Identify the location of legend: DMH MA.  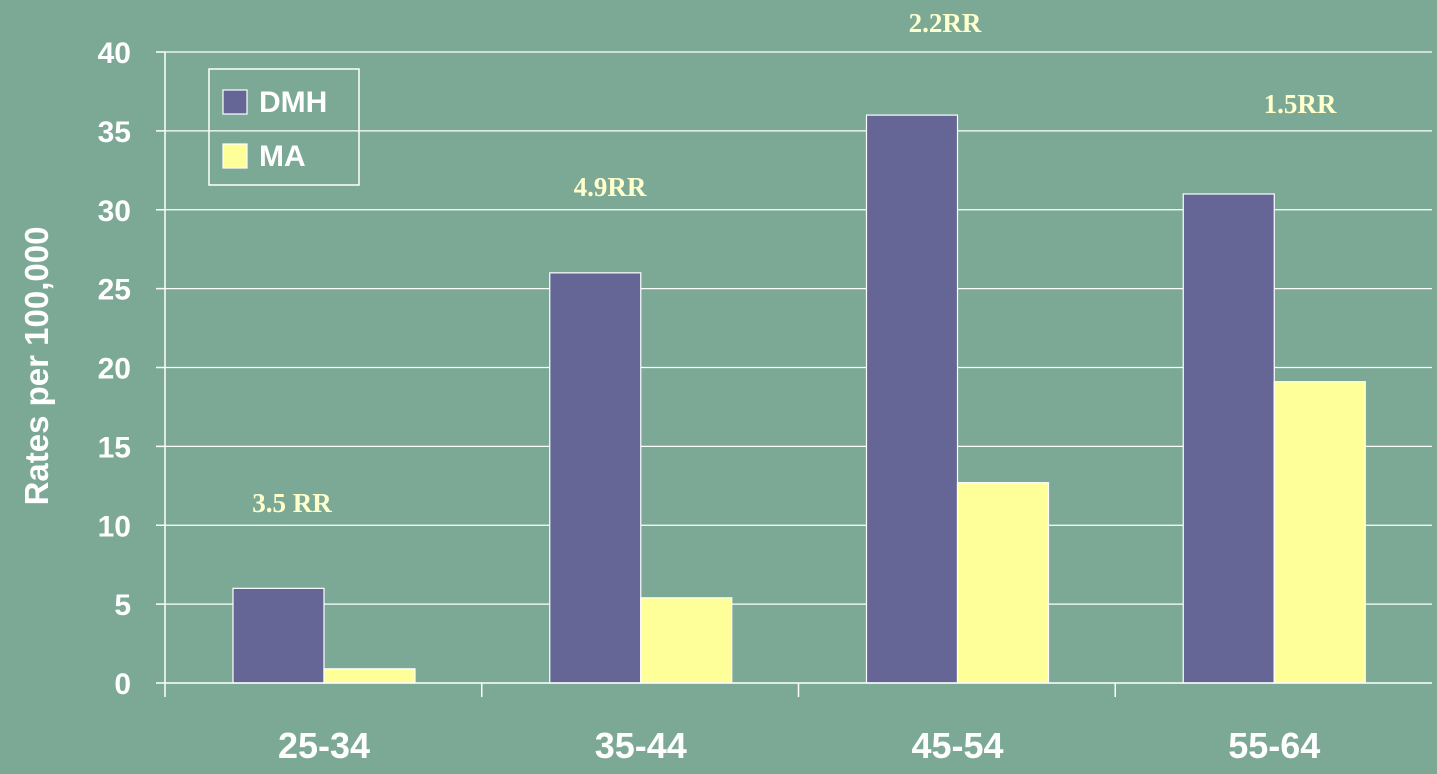
(284, 127).